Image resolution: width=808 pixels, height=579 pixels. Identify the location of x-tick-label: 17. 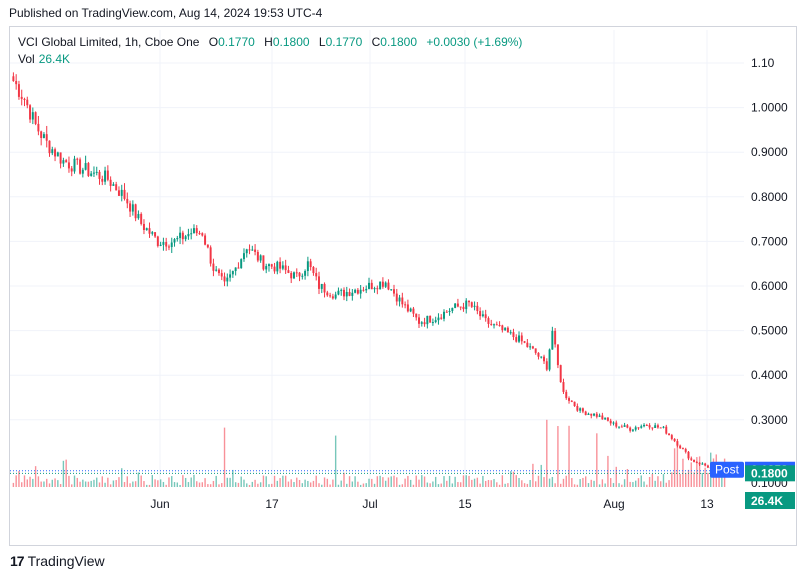
(272, 504).